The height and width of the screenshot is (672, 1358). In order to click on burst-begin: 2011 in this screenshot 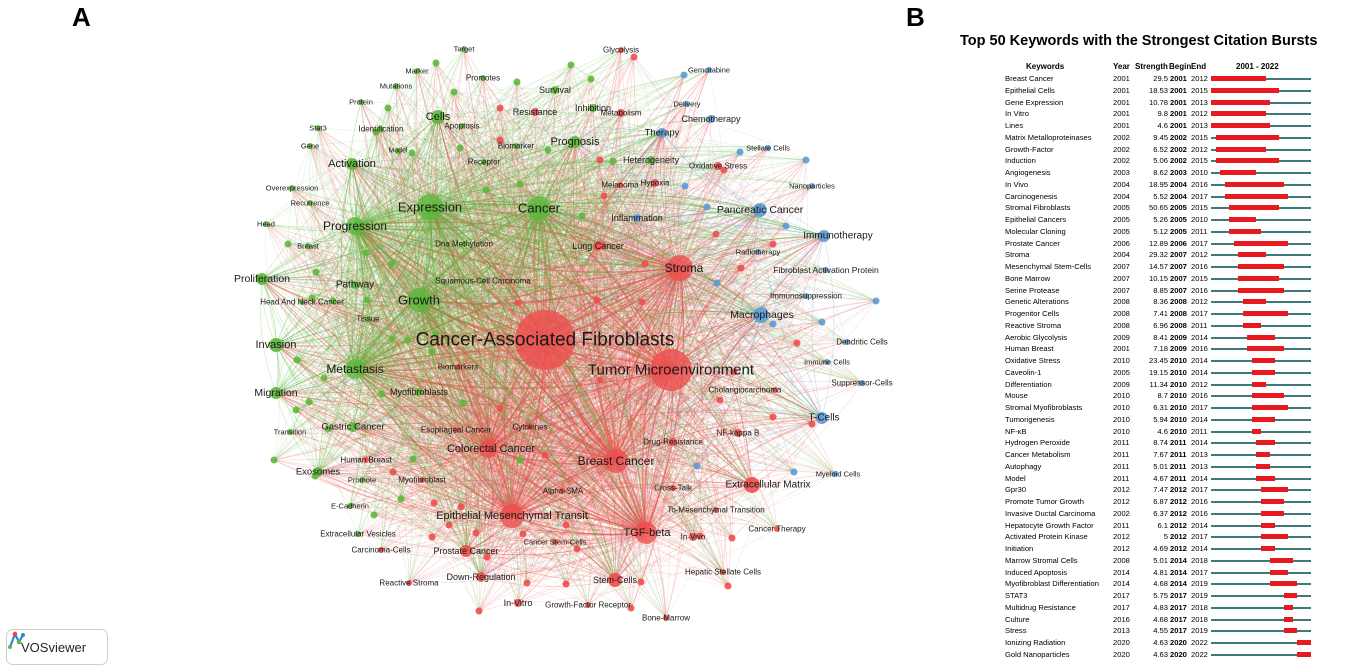, I will do `click(1178, 443)`.